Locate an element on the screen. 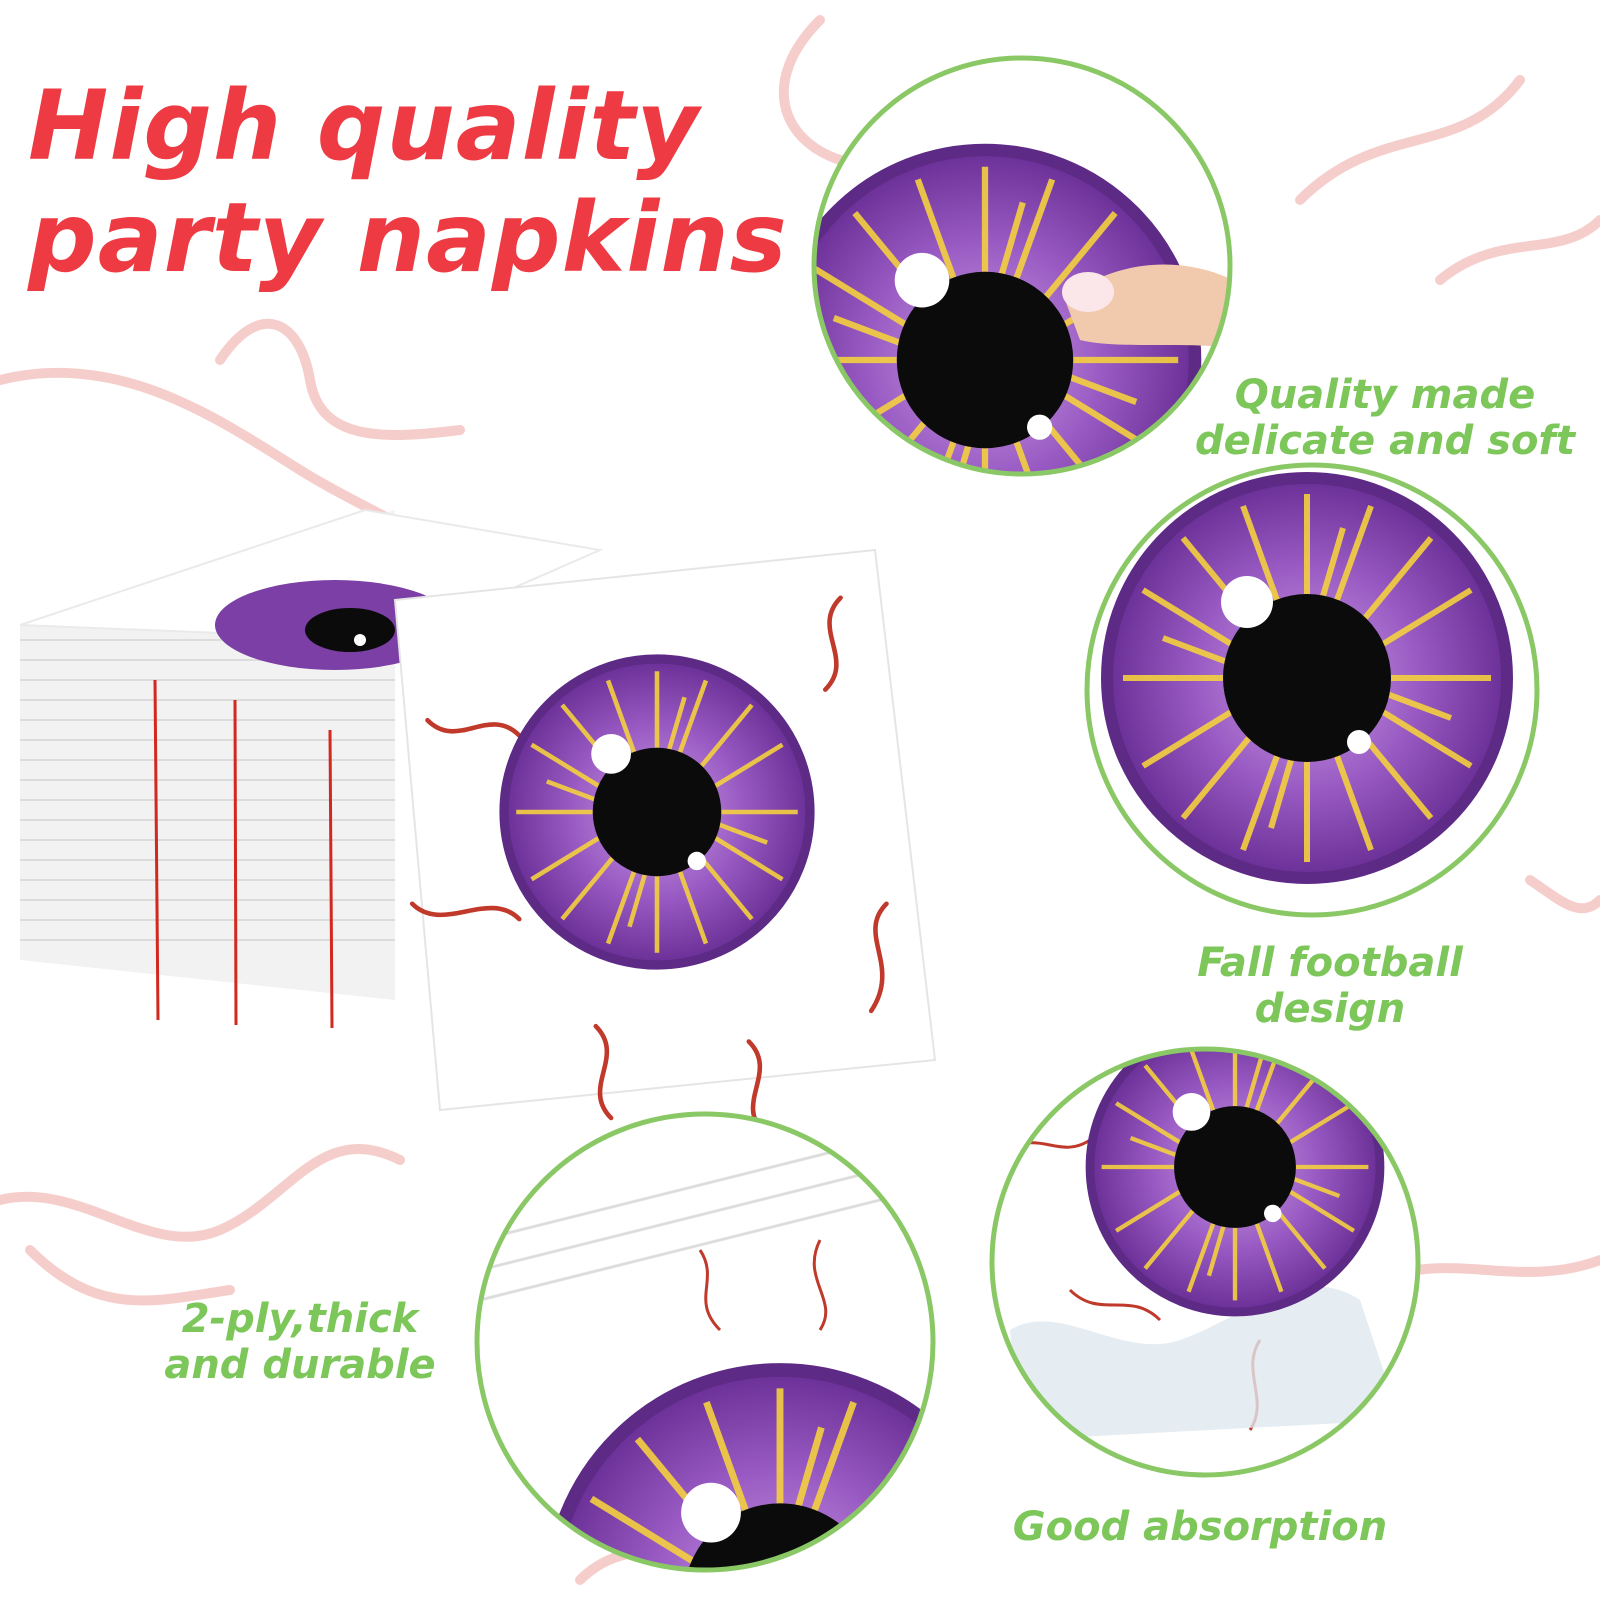 The width and height of the screenshot is (1600, 1600). zoom-circle-quality is located at coordinates (1022, 266).